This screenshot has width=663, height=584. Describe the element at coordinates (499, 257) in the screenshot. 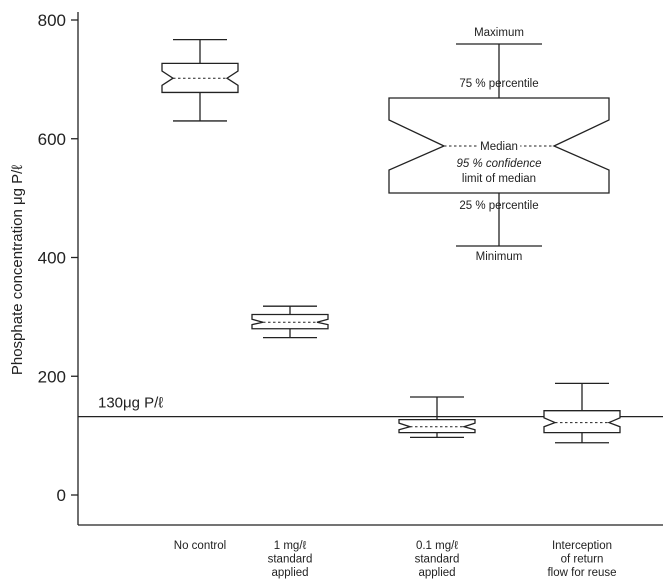

I see `legend-minimum-label: Minimum` at that location.